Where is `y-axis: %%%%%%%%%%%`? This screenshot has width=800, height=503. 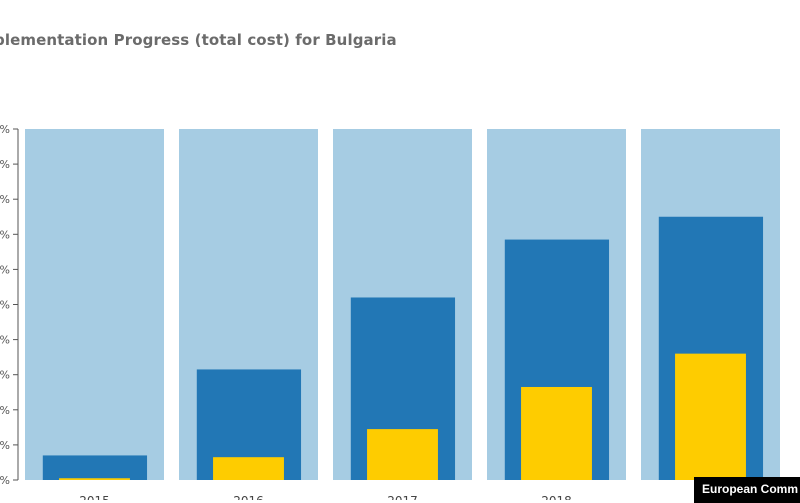 y-axis: %%%%%%%%%%% is located at coordinates (9, 305).